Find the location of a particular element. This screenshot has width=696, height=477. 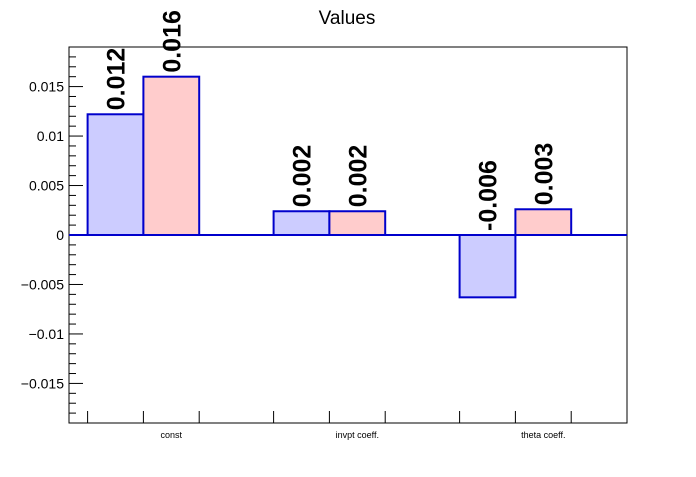

x-axis-ticks is located at coordinates (329, 417).